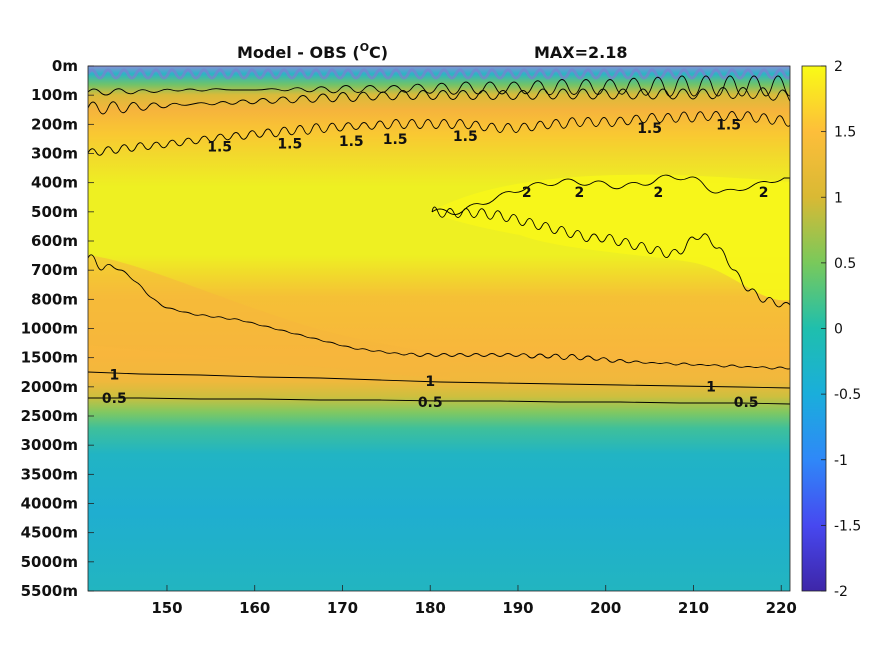 The height and width of the screenshot is (656, 875). What do you see at coordinates (517, 608) in the screenshot?
I see `x-tick-label: 190` at bounding box center [517, 608].